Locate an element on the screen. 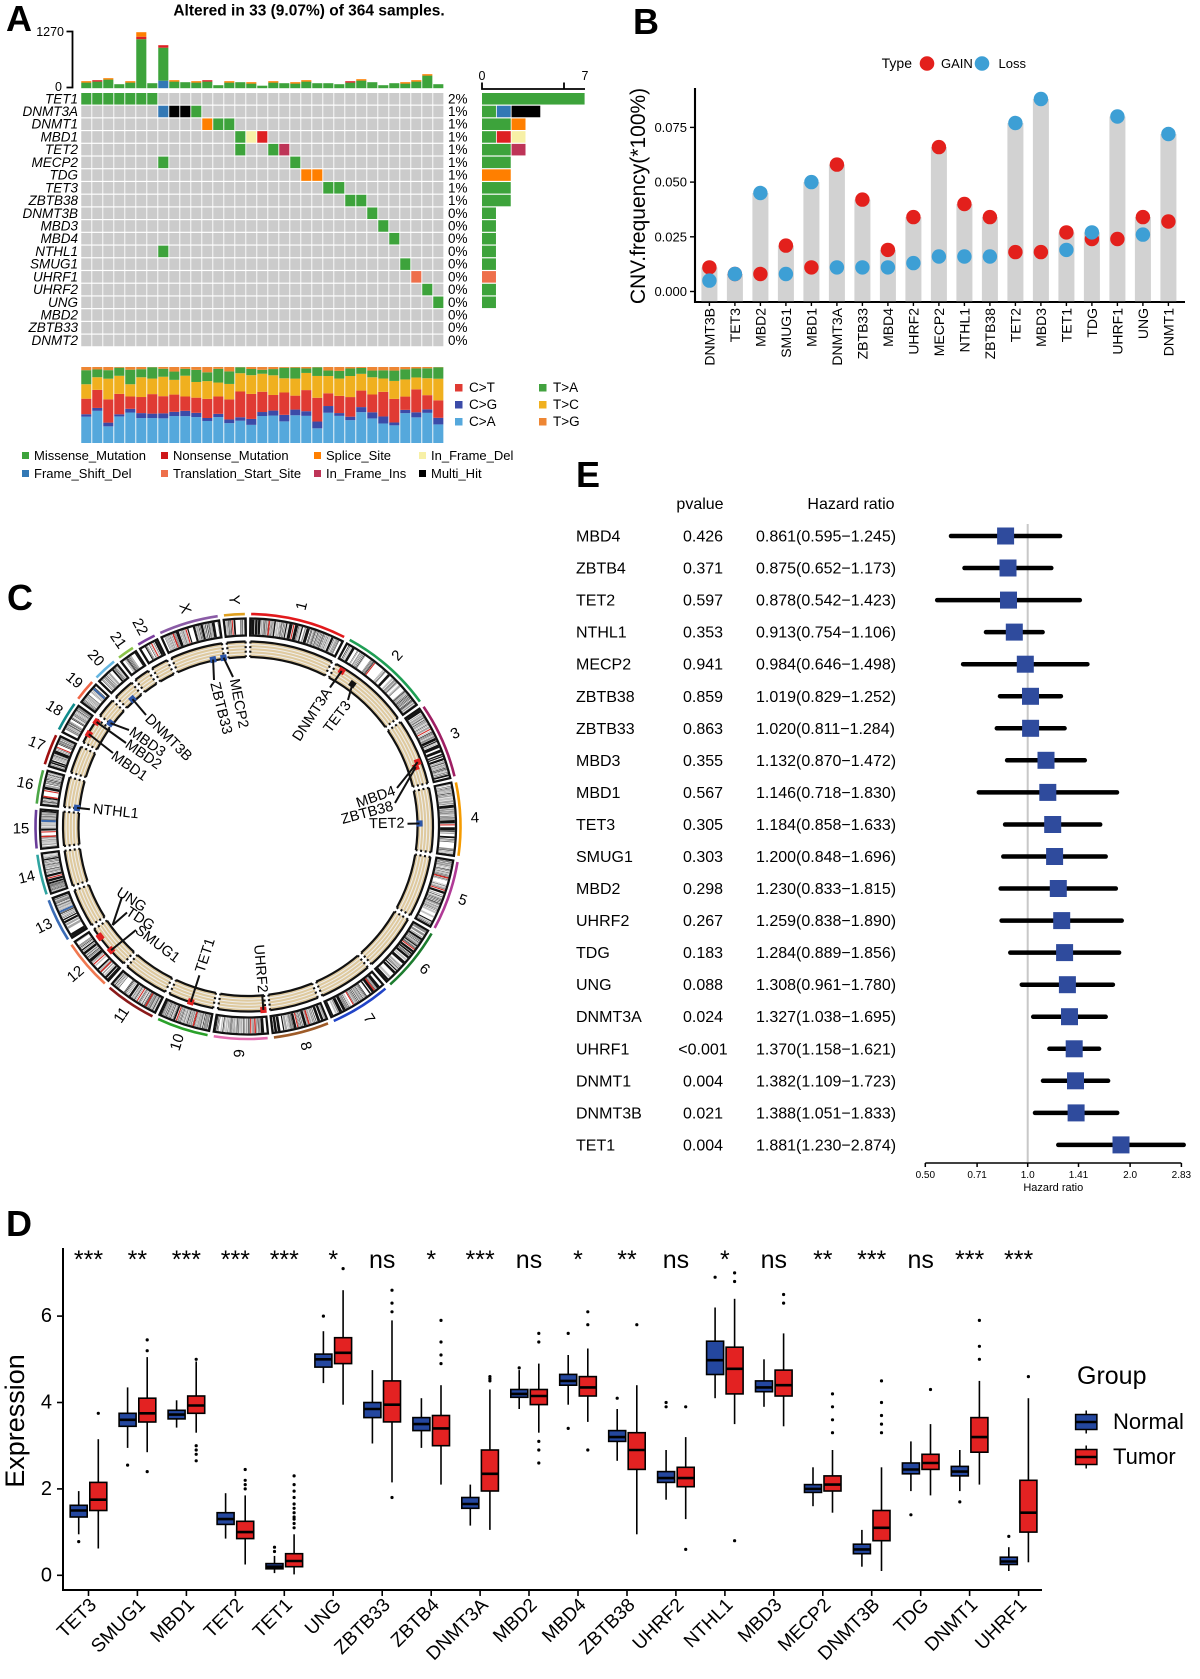  svg-text: Missense_Mutation is located at coordinates (90, 455).